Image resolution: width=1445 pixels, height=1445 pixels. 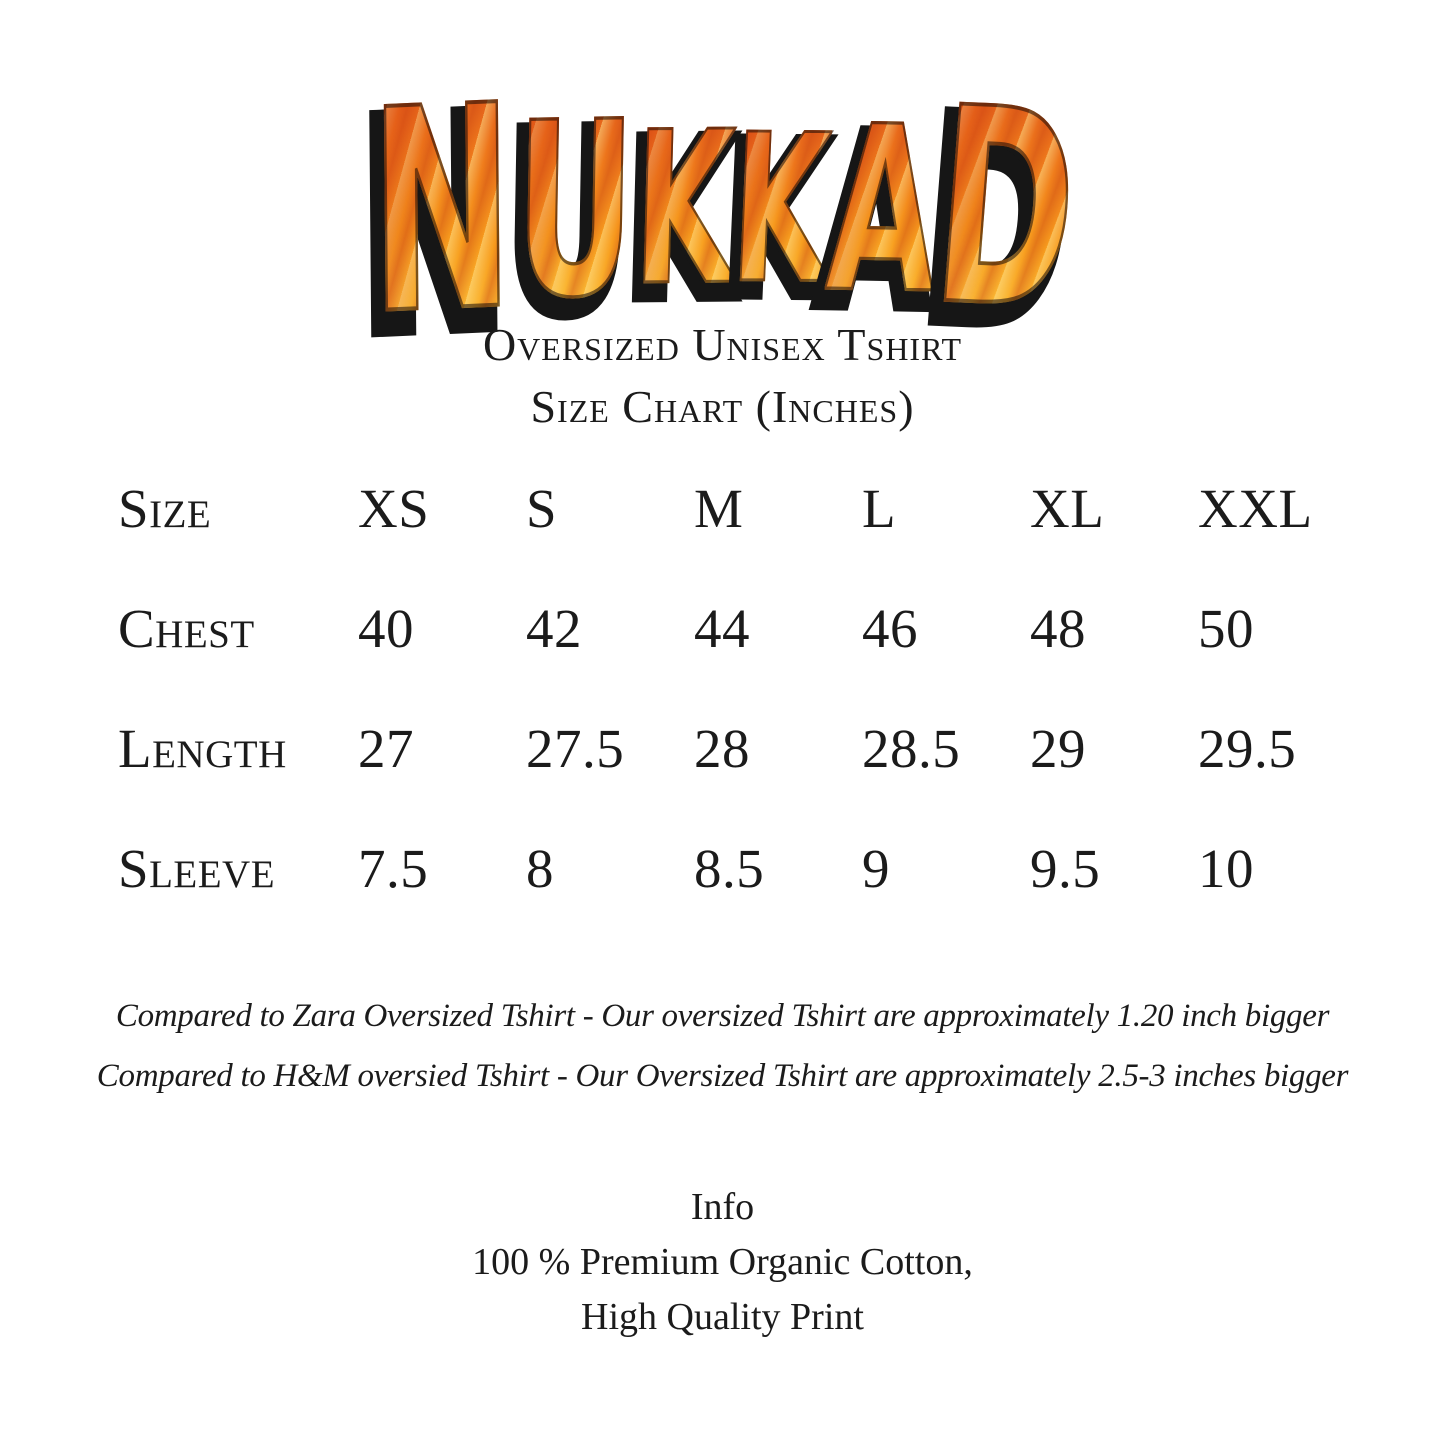 I want to click on cell-chest-xs: 40, so click(x=386, y=628).